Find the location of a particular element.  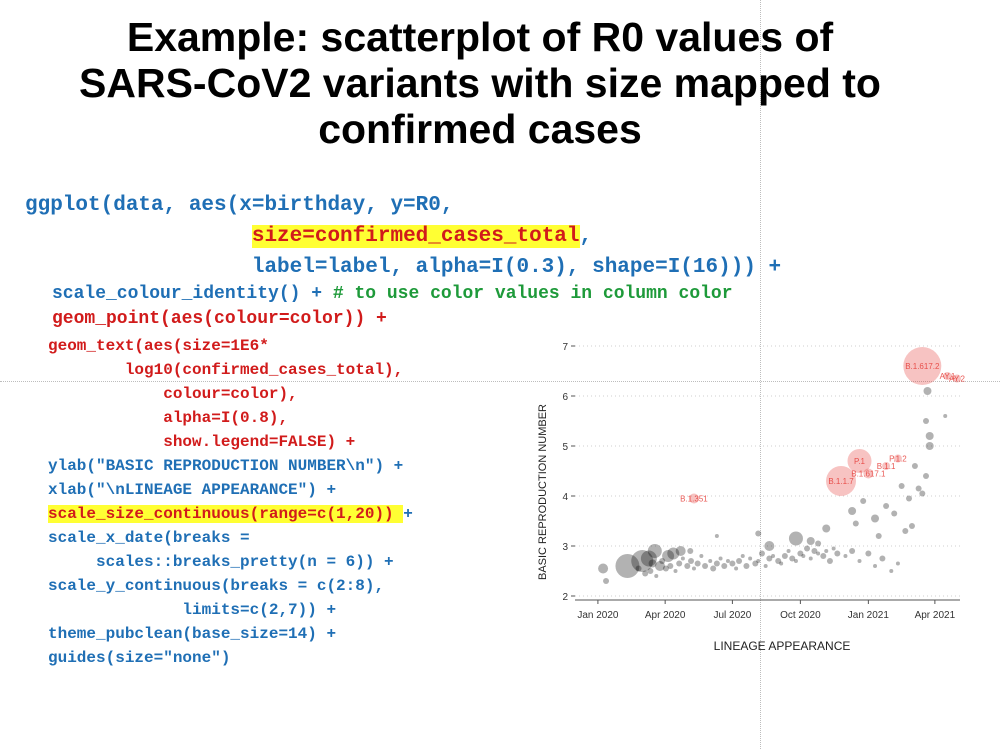

code-line: size=confirmed_cases_total, is located at coordinates (403, 236).